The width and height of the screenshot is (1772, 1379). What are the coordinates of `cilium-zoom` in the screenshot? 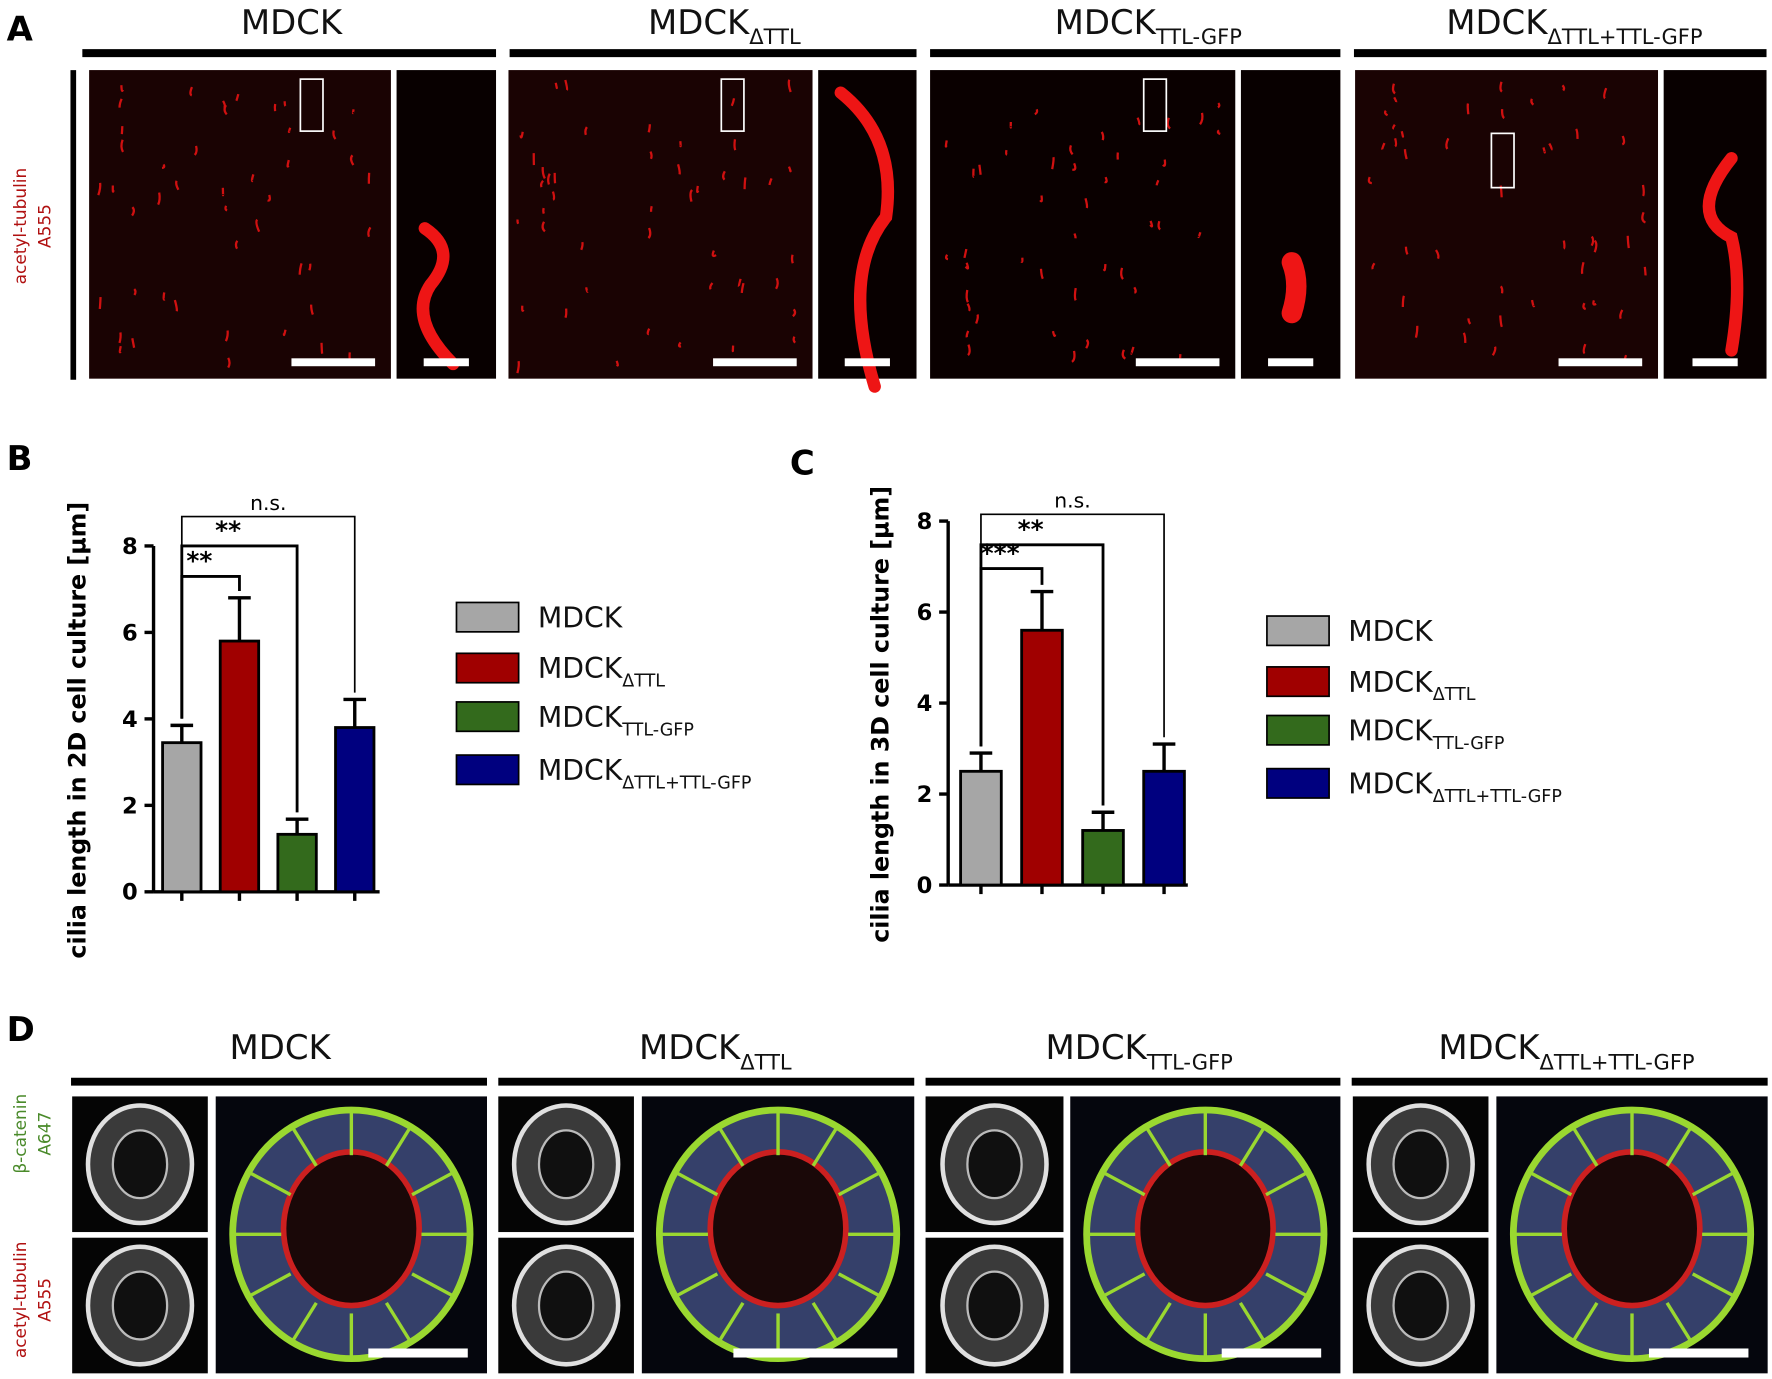 It's located at (1723, 254).